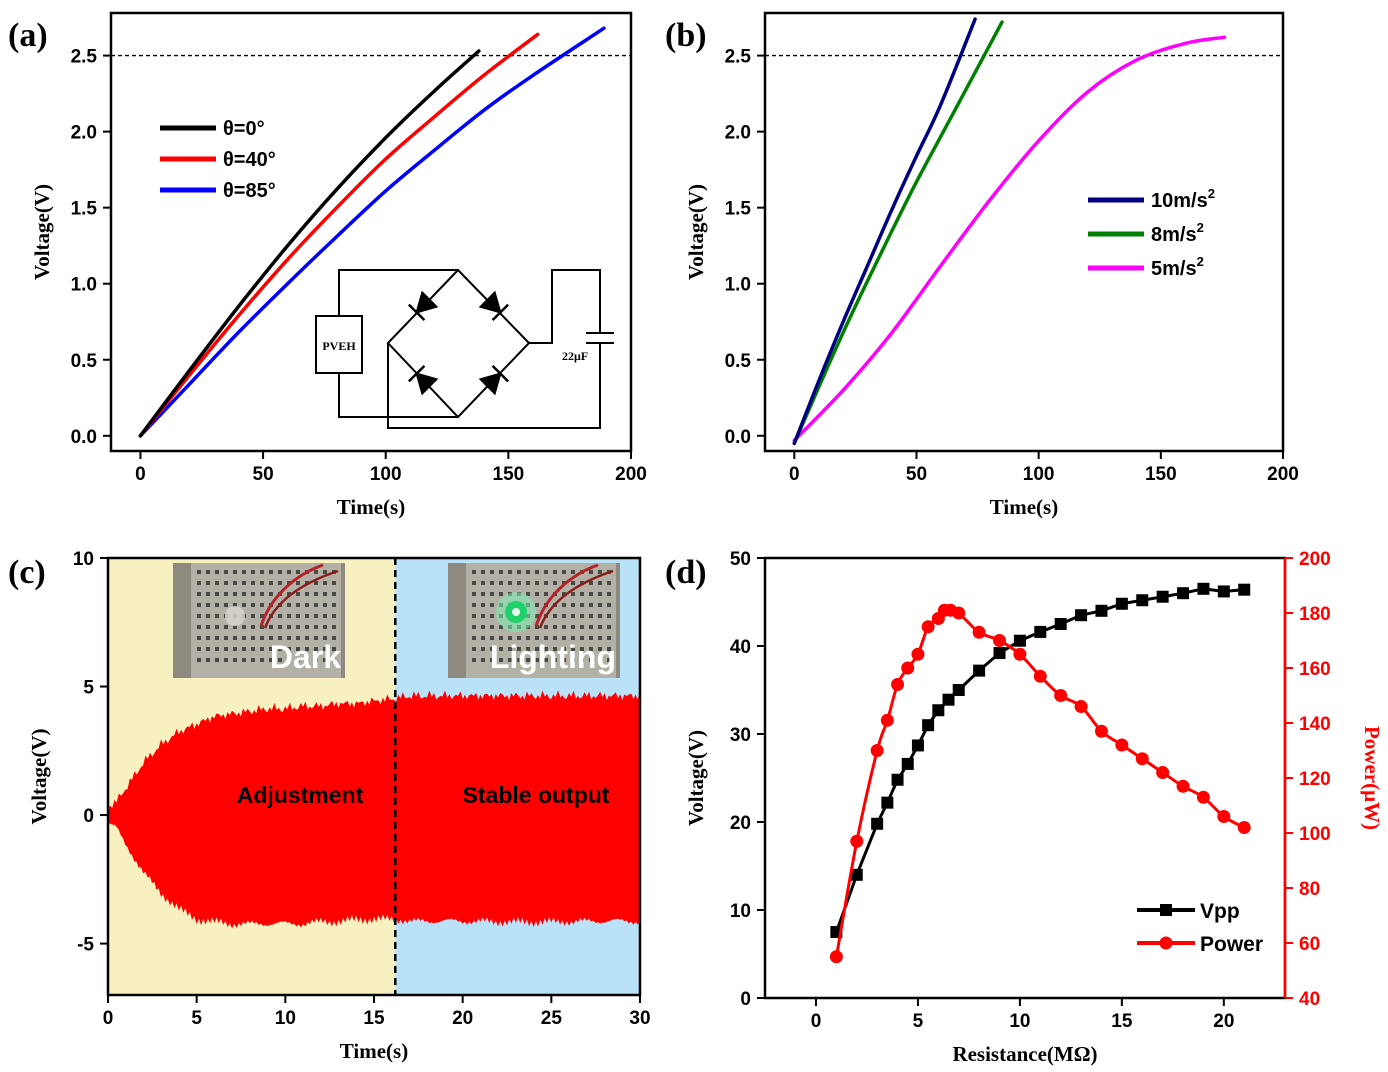  Describe the element at coordinates (1283, 474) in the screenshot. I see `x-tick-label: 200` at that location.